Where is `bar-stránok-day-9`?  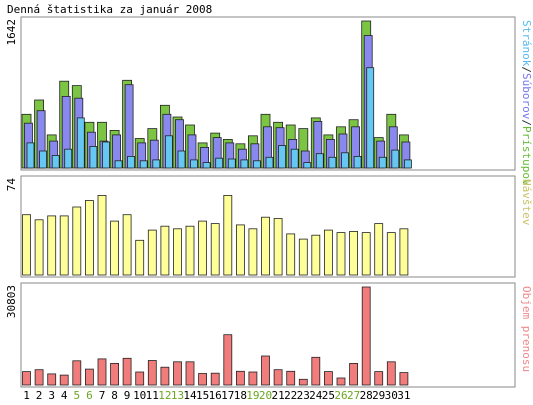
bar-stránok-day-9 is located at coordinates (131, 162).